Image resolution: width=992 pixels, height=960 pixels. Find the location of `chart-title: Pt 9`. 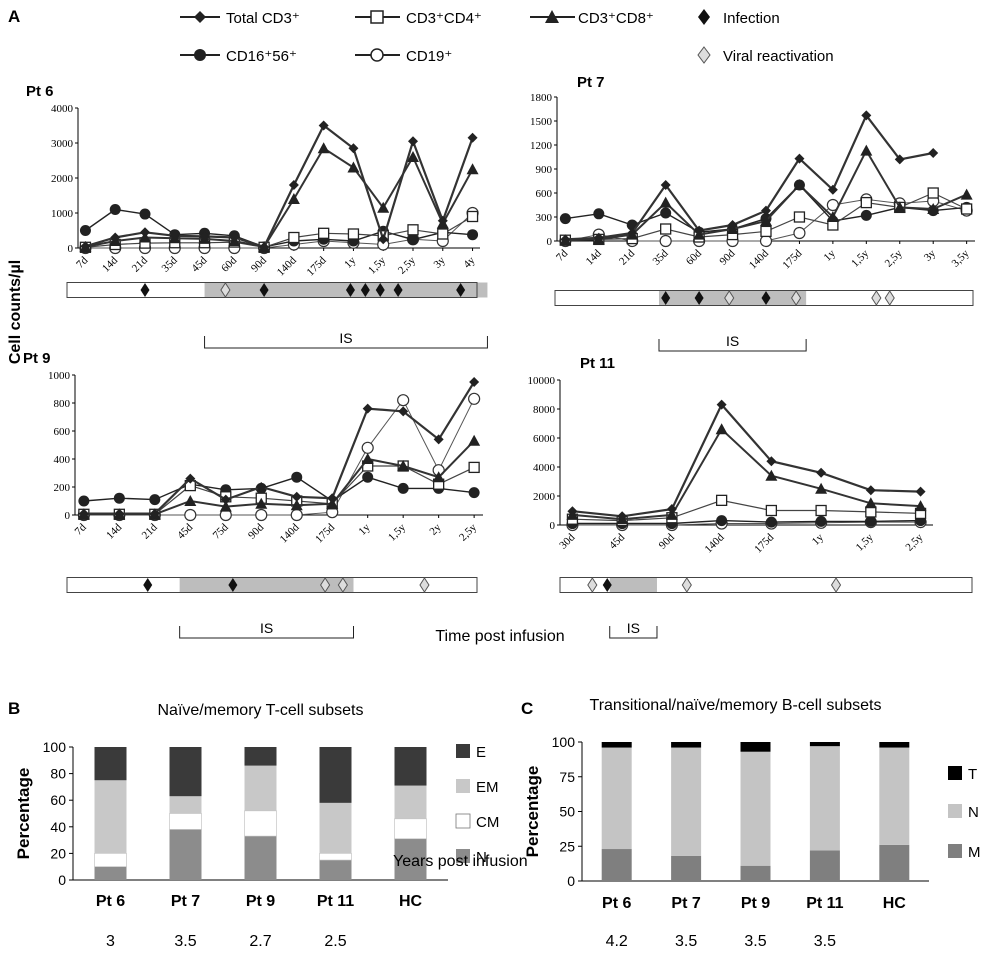

chart-title: Pt 9 is located at coordinates (37, 358).